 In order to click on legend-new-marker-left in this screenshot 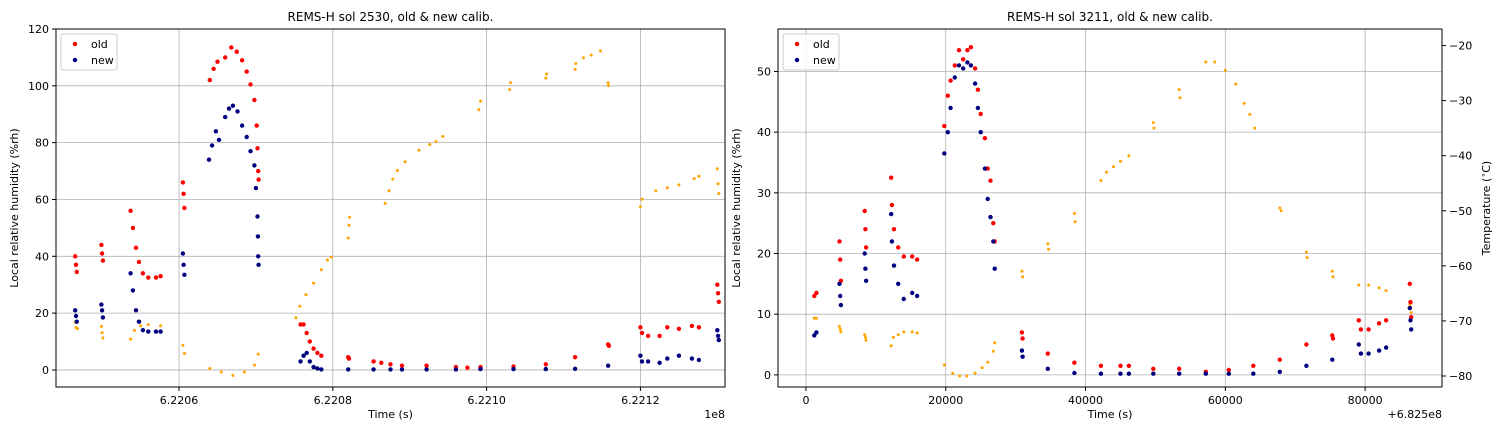, I will do `click(75, 60)`.